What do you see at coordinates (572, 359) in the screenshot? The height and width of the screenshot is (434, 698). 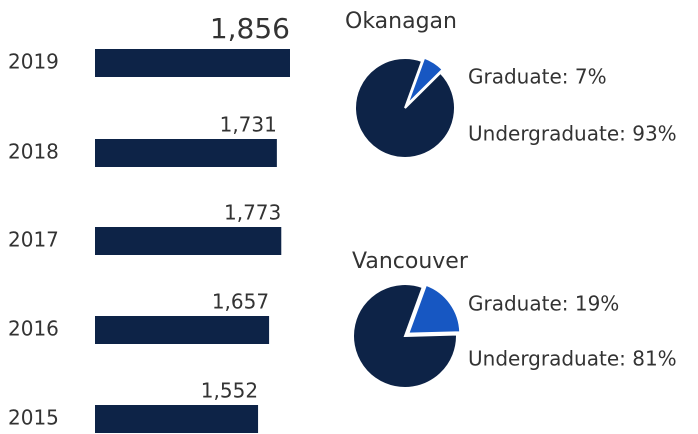 I see `slice-label: Undergraduate: 81%` at bounding box center [572, 359].